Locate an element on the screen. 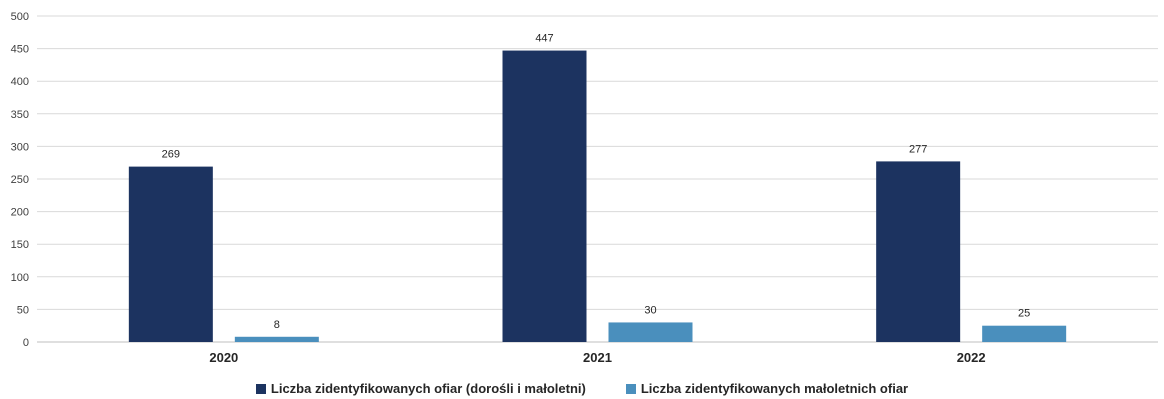 The height and width of the screenshot is (399, 1164). x-axis: 2020 2021 2022 is located at coordinates (597, 357).